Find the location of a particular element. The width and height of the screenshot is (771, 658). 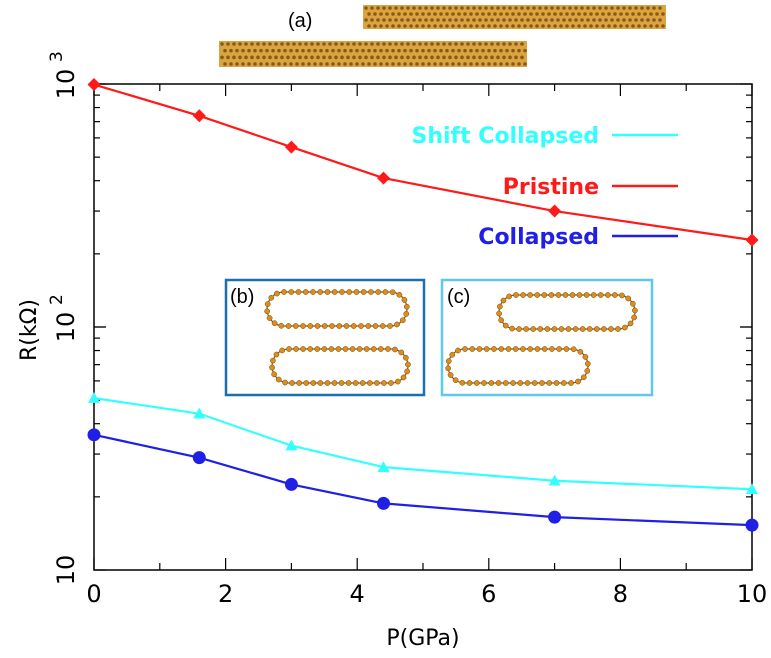

legend-item-shift-collapsed: Shift Collapsed is located at coordinates (545, 136).